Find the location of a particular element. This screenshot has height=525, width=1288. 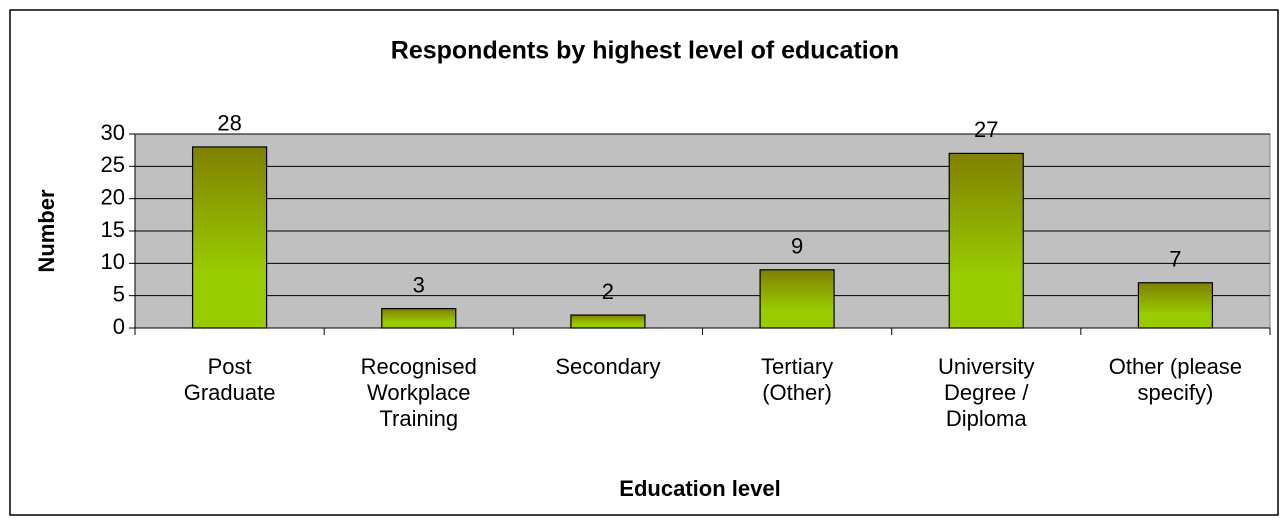

value-label: 2 is located at coordinates (608, 291).